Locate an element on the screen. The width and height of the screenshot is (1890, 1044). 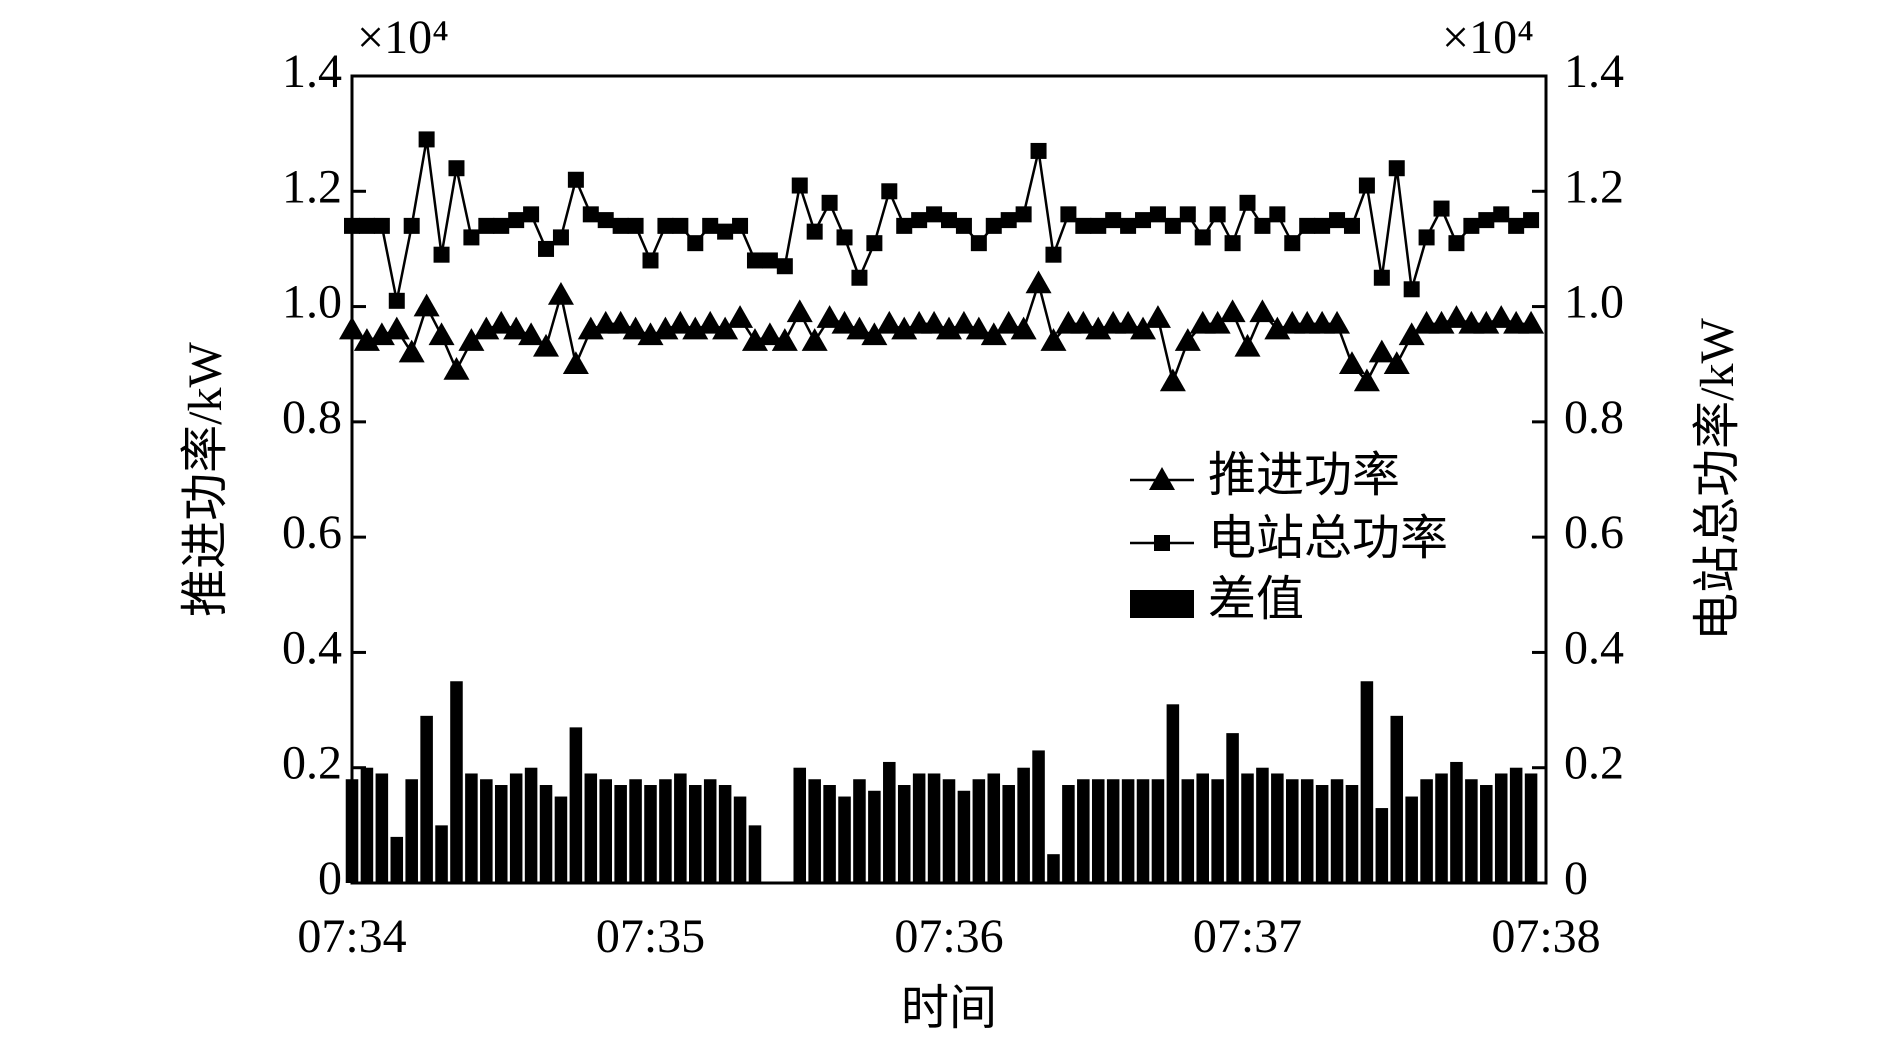
y-axis-label: 推进功率/kW is located at coordinates (205, 478).